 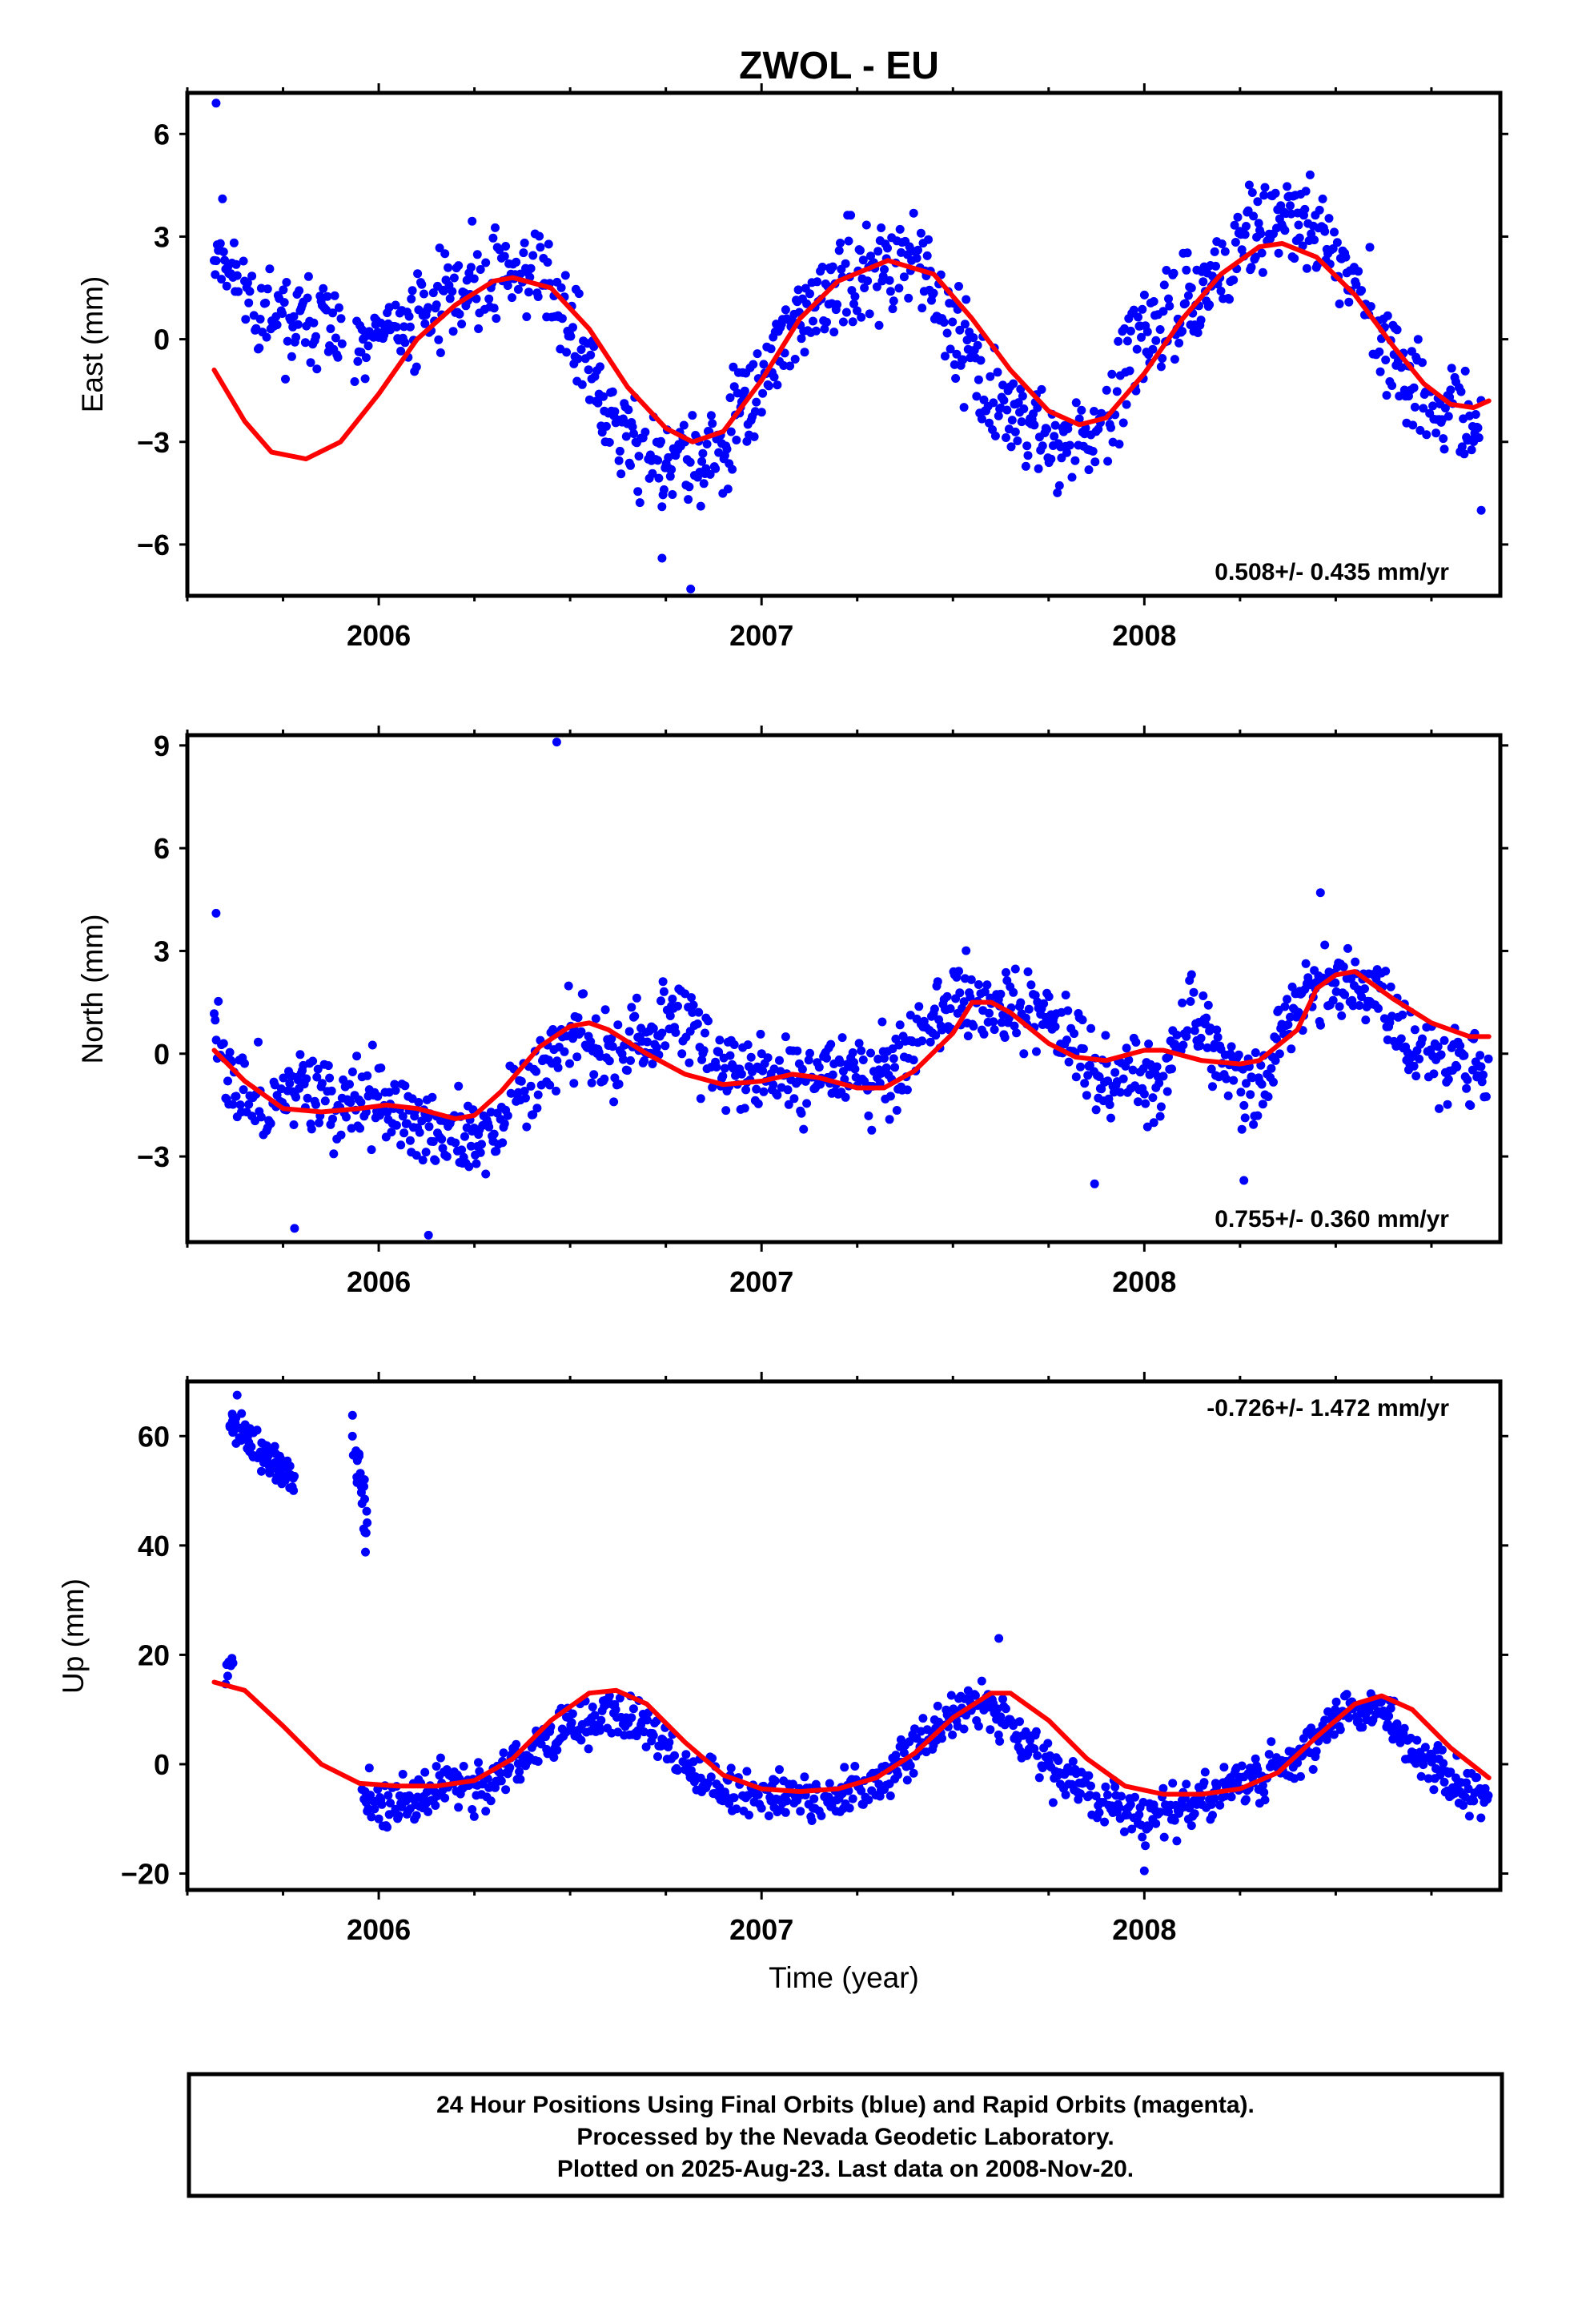 What do you see at coordinates (839, 66) in the screenshot?
I see `chart-title: ZWOL - EU` at bounding box center [839, 66].